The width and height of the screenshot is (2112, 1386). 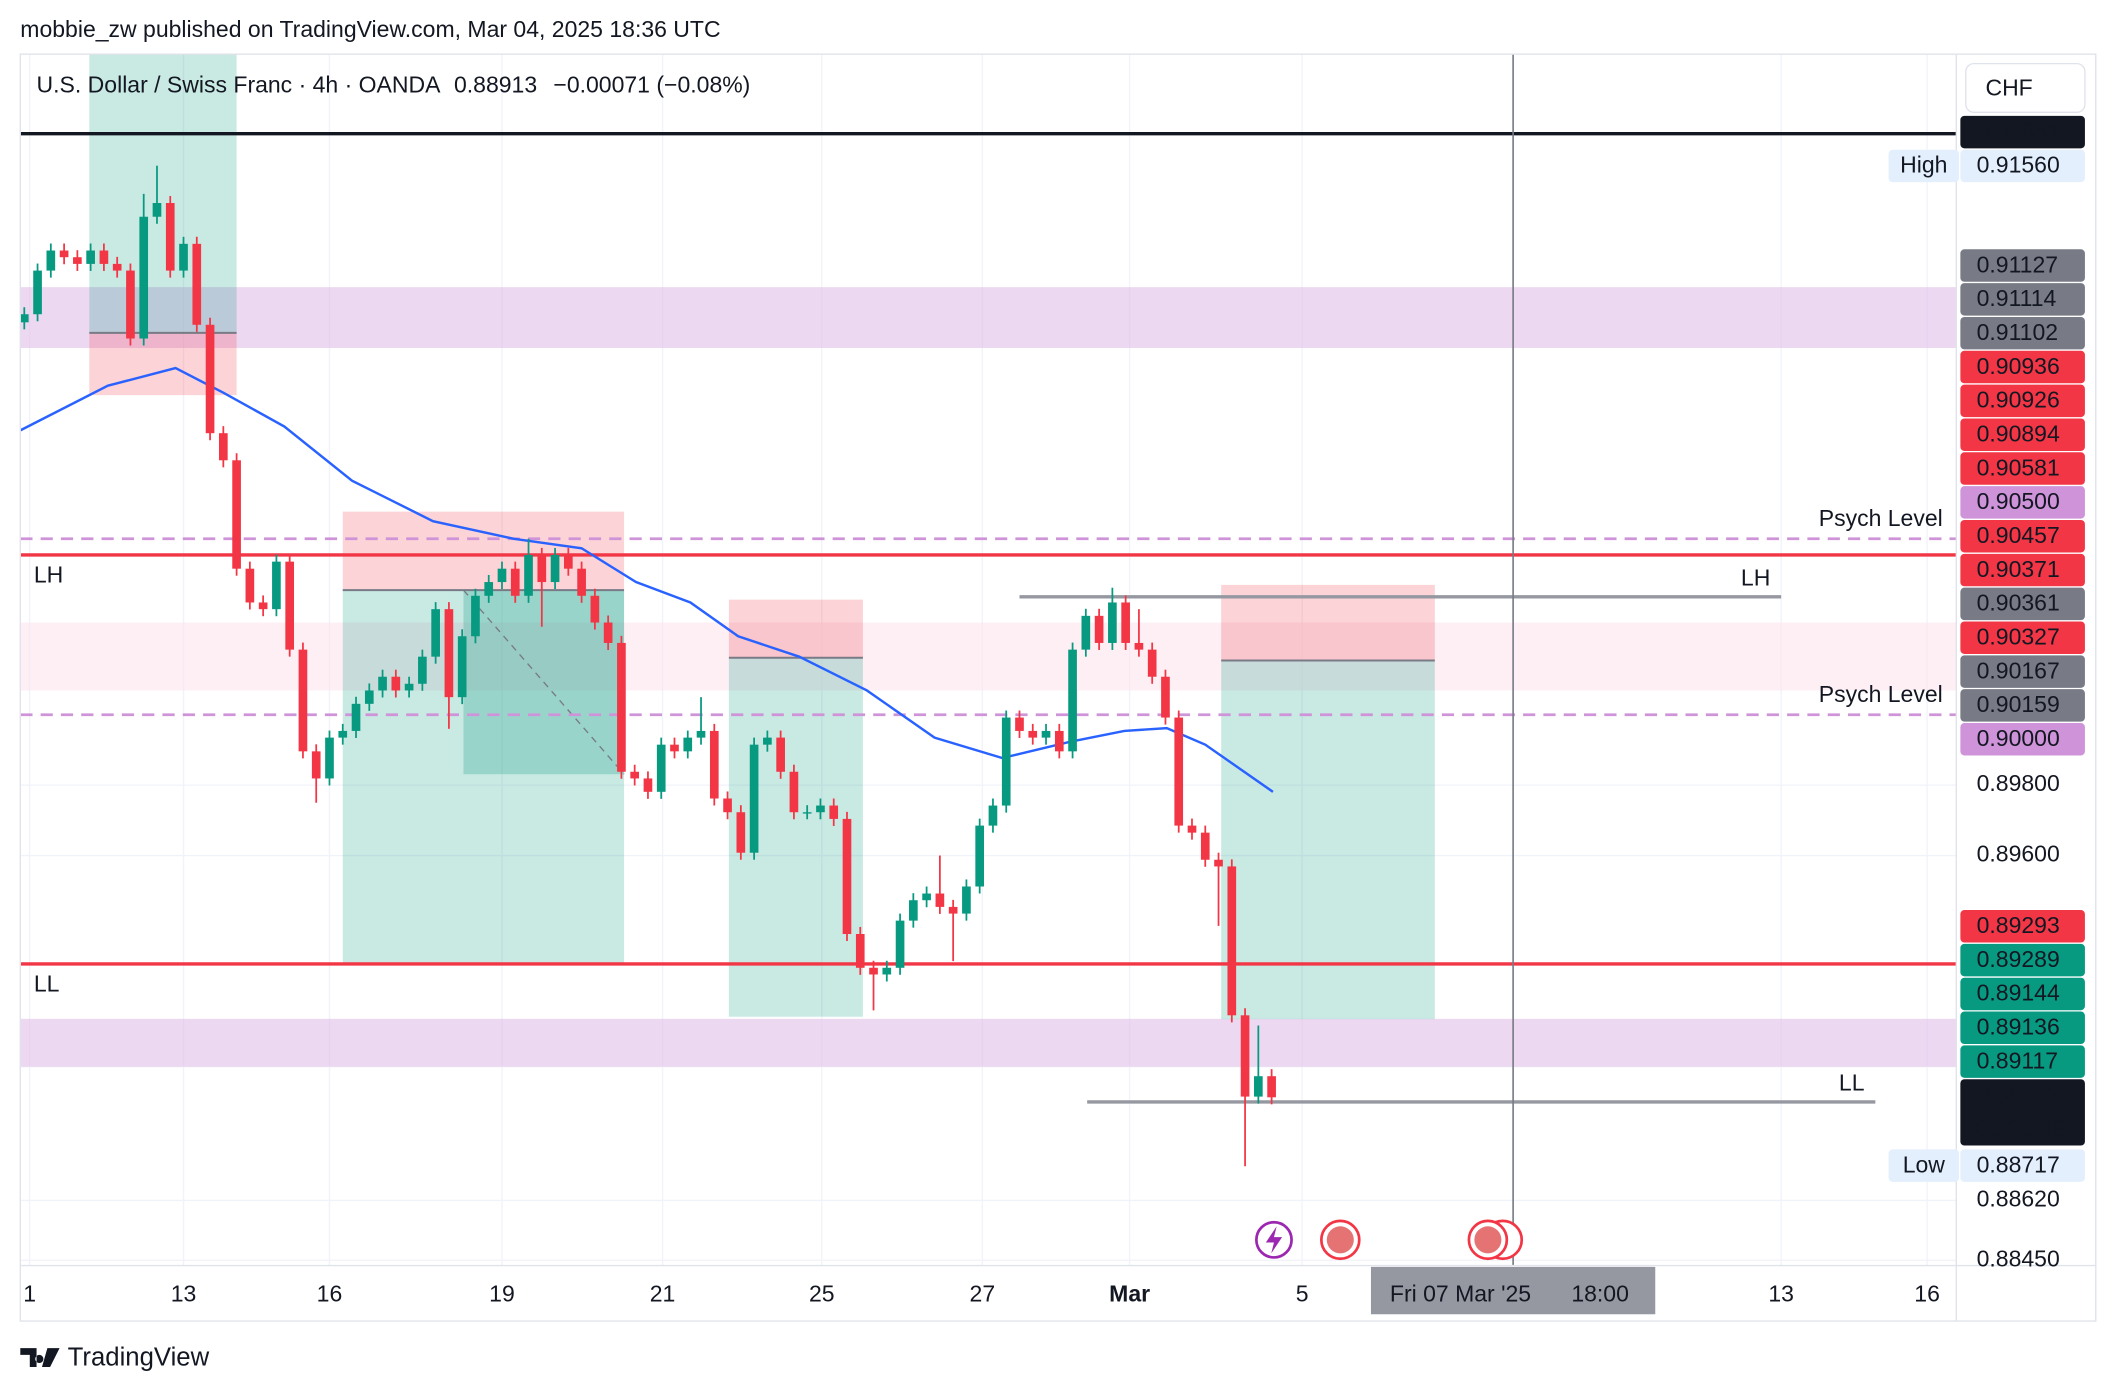 I want to click on last-price: 0.88913, so click(x=495, y=85).